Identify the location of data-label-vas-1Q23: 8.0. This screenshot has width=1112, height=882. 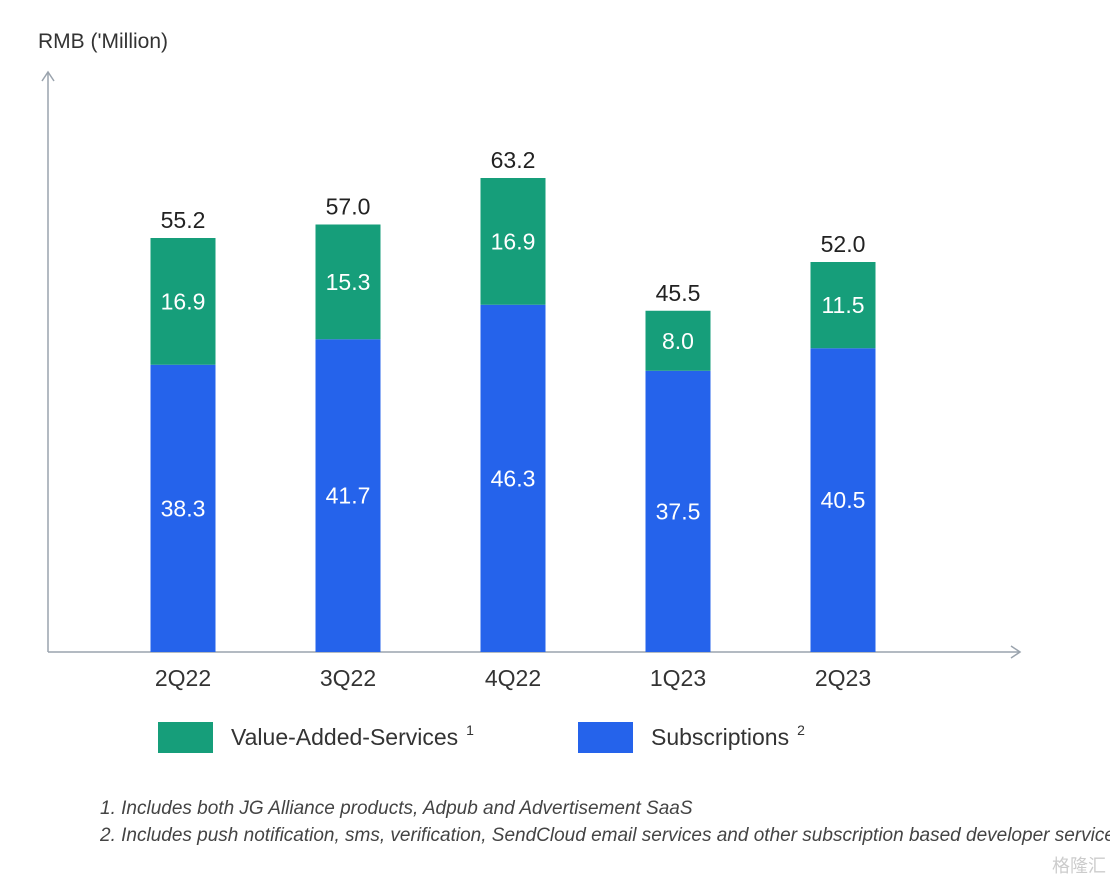
(678, 341).